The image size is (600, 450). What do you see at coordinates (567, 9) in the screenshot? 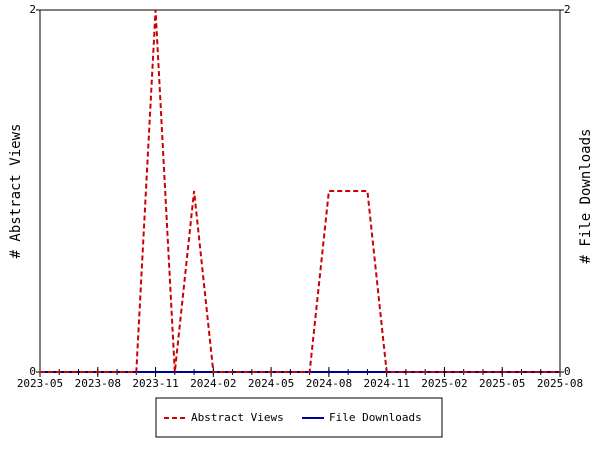
I see `y2-tick-label: 2` at bounding box center [567, 9].